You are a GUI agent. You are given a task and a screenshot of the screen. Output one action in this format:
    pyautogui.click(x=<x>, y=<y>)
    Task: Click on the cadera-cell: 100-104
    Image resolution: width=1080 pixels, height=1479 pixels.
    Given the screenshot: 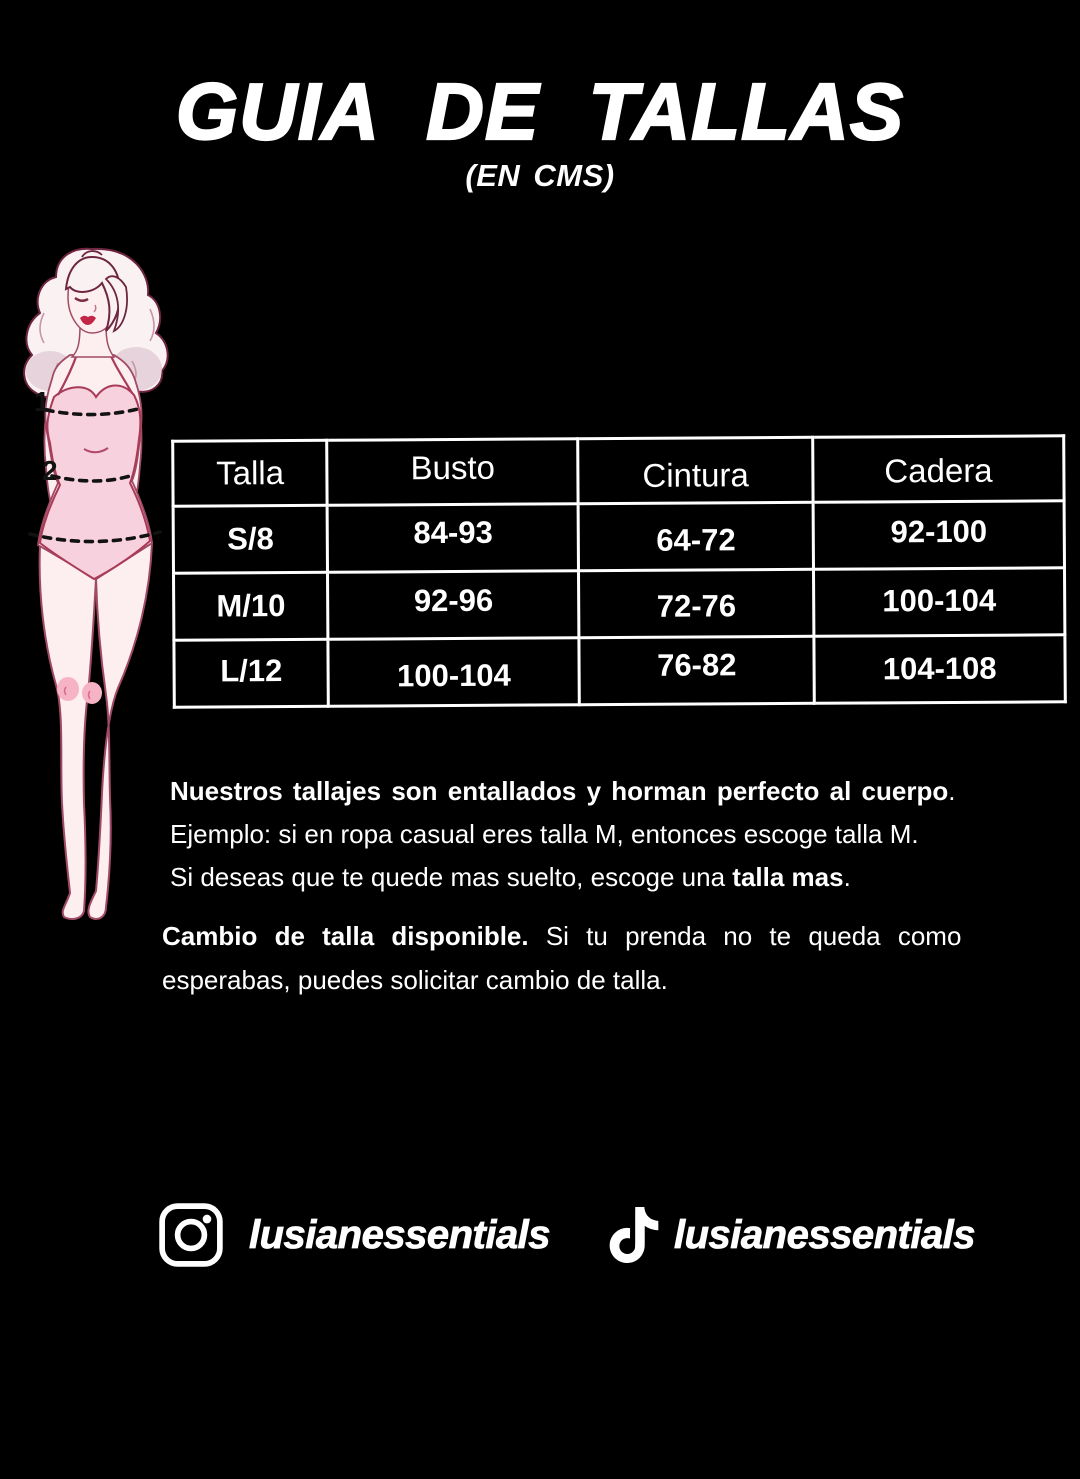 What is the action you would take?
    pyautogui.click(x=939, y=600)
    